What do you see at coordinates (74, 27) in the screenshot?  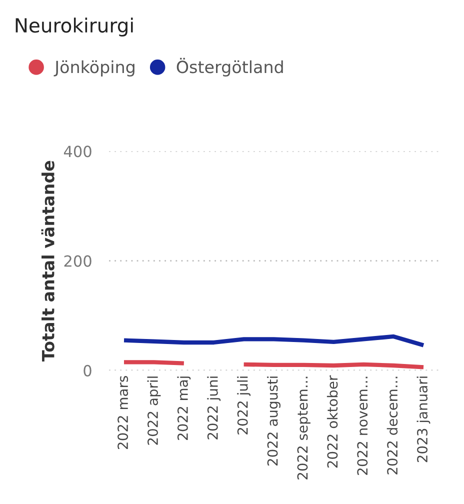 I see `chart-title: Neurokirurgi` at bounding box center [74, 27].